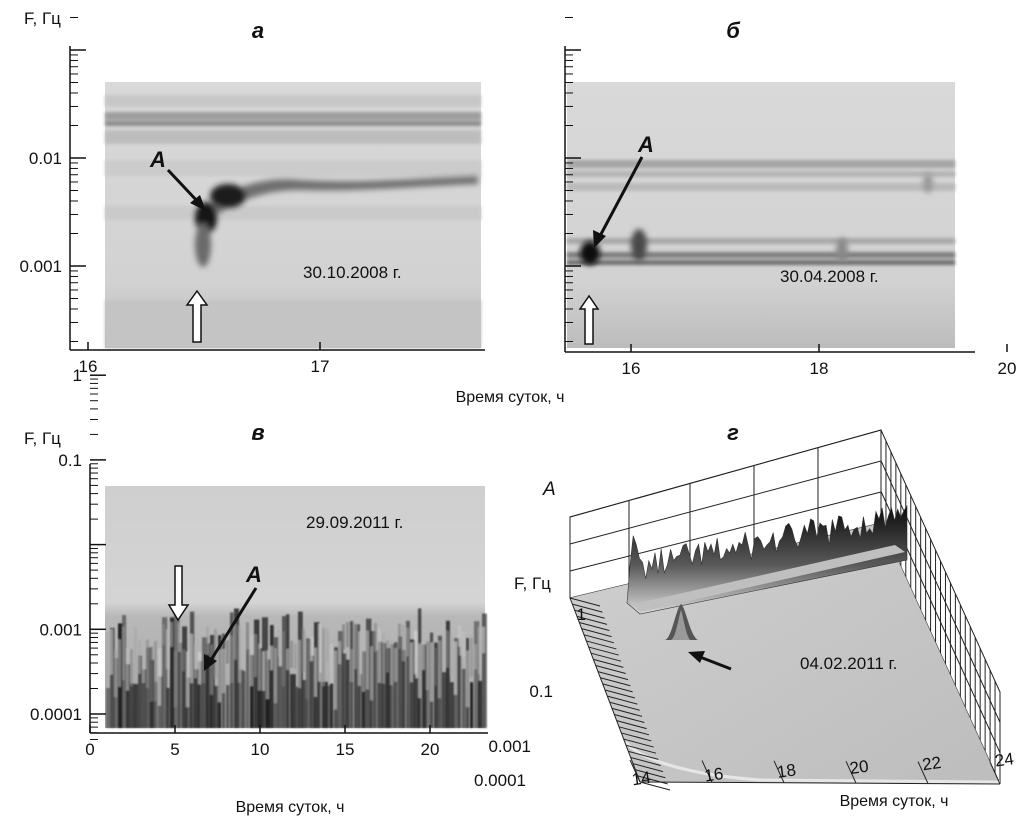 The image size is (1021, 816). I want to click on panel-v-x-tick-label: 20, so click(430, 749).